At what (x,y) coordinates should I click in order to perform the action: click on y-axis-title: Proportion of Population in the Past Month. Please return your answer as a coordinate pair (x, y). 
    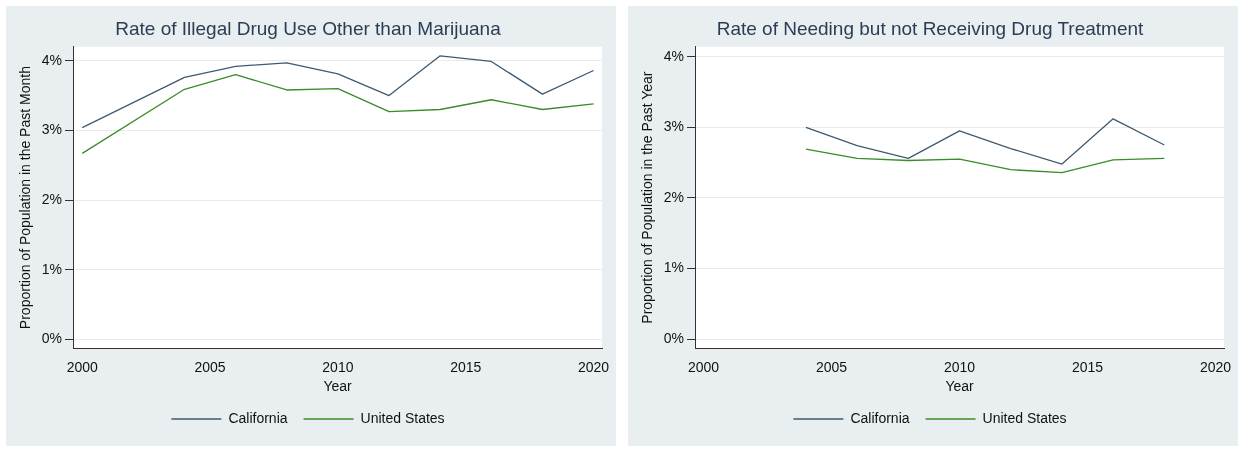
    Looking at the image, I should click on (25, 198).